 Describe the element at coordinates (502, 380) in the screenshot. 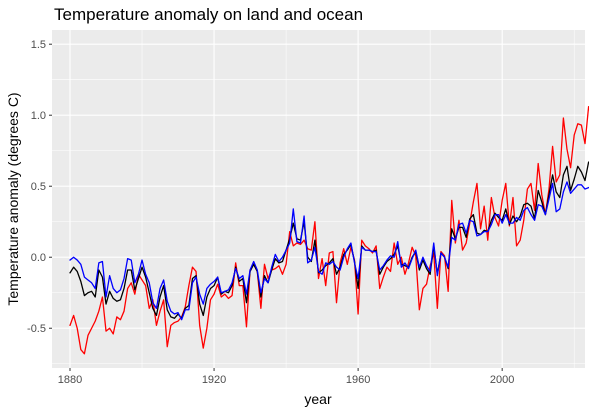

I see `x-tick-label: 2000` at that location.